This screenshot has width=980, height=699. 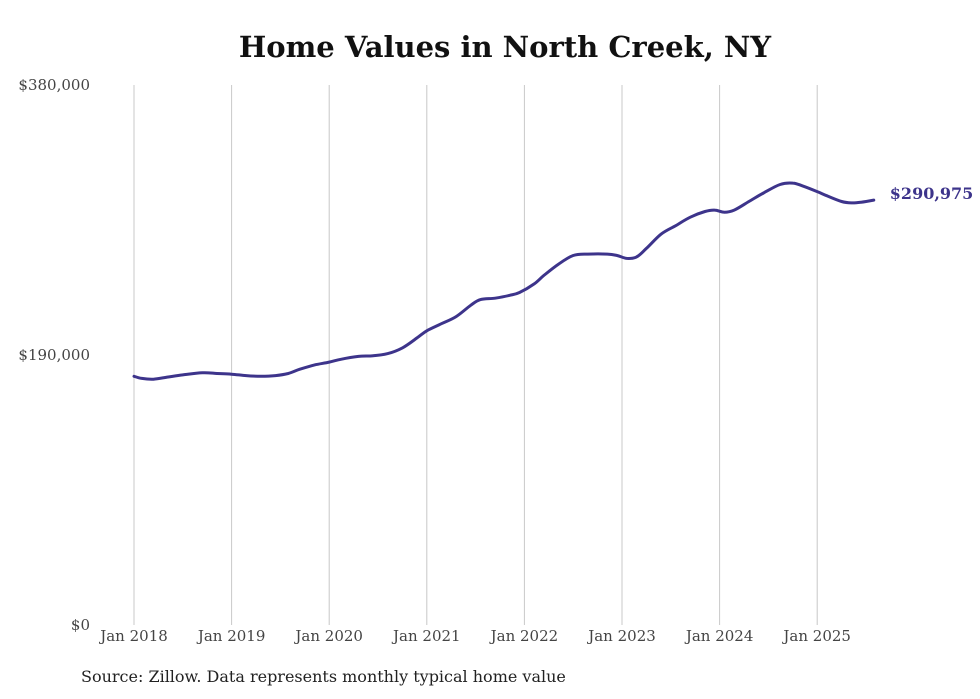 I want to click on y-tick-label: $190,000, so click(x=54, y=355).